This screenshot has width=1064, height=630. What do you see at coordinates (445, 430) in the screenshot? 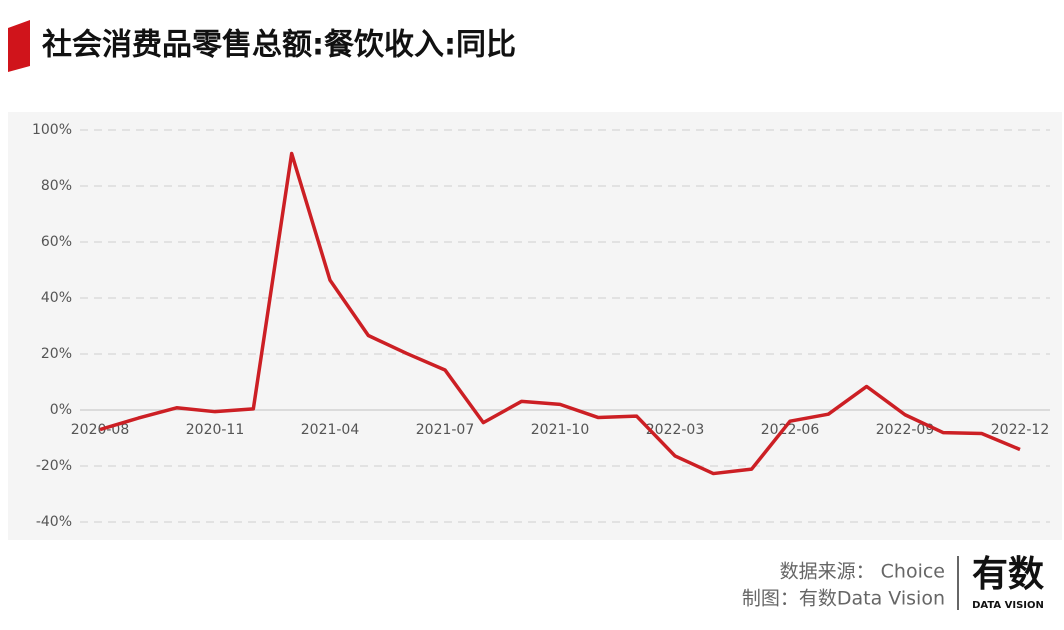
I see `x-tick-label: 2021-07` at bounding box center [445, 430].